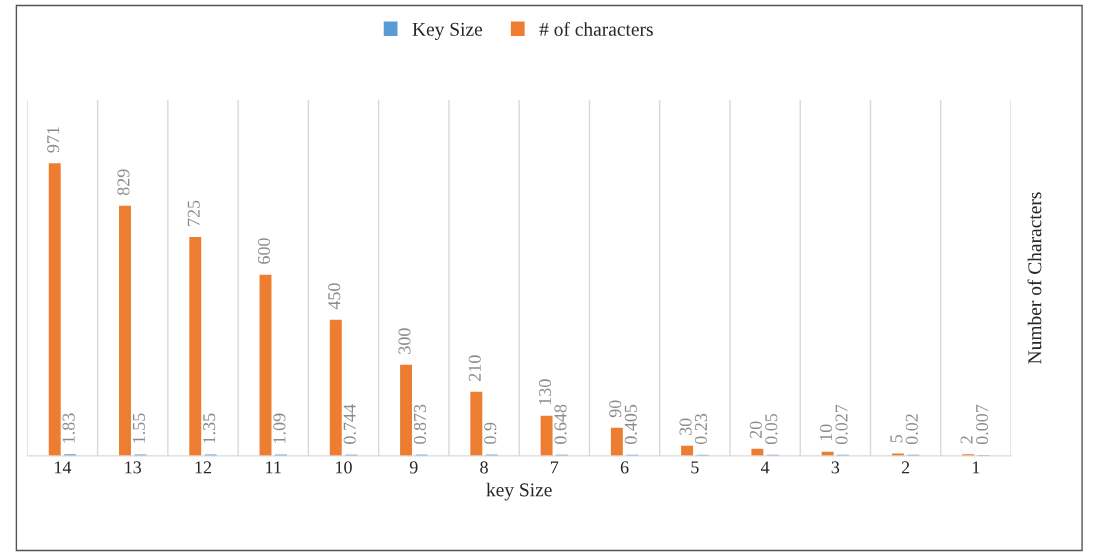 The image size is (1093, 556). What do you see at coordinates (911, 429) in the screenshot?
I see `data-label: 0.02` at bounding box center [911, 429].